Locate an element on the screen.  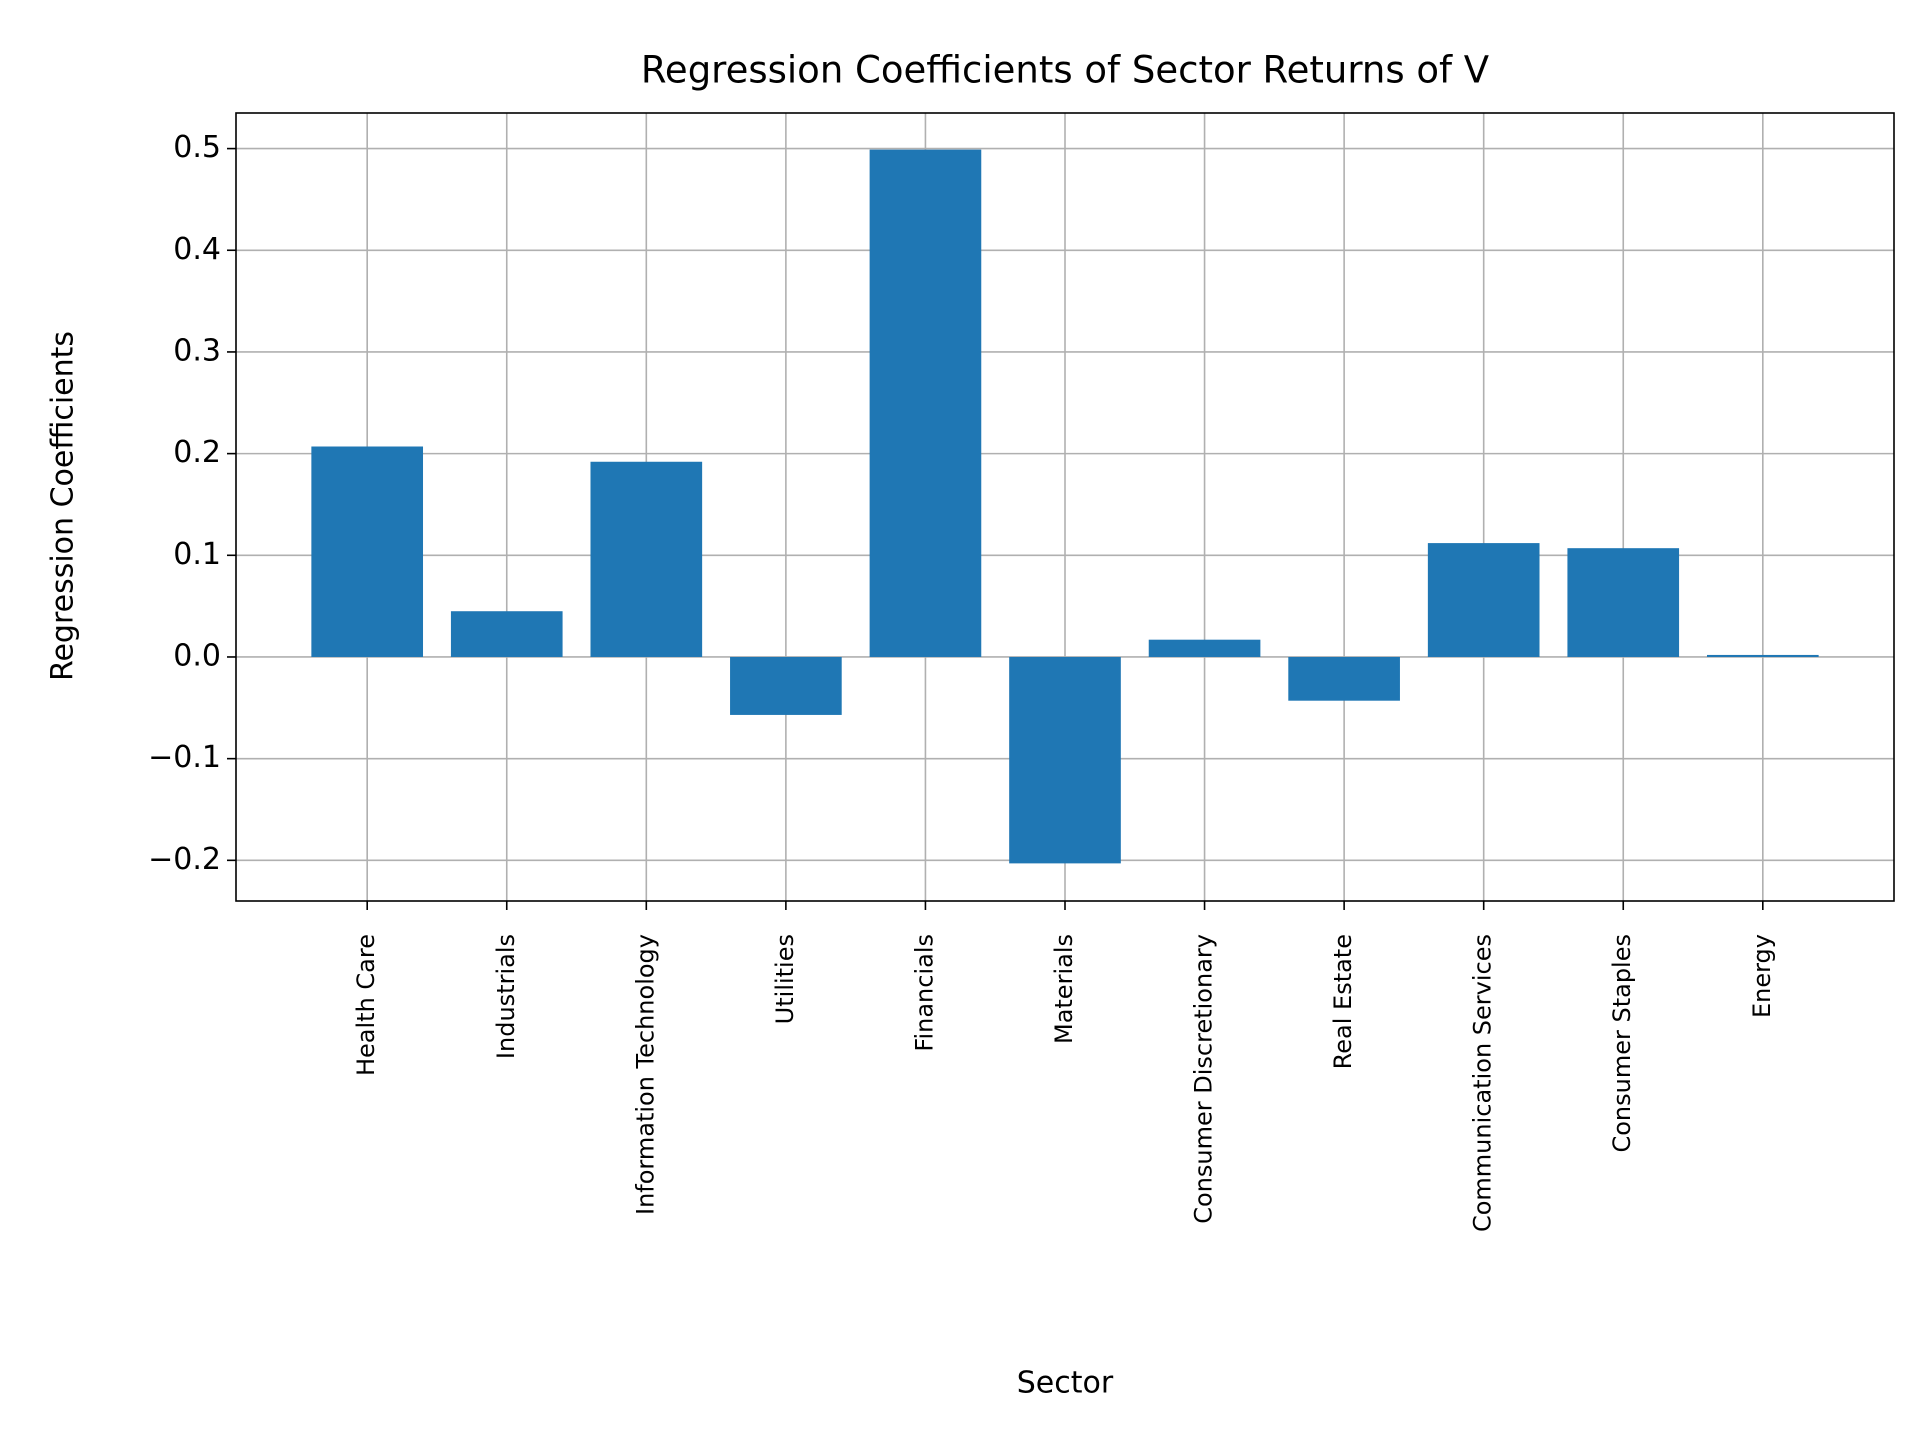
y-tick-label: 0.0 is located at coordinates (197, 655).